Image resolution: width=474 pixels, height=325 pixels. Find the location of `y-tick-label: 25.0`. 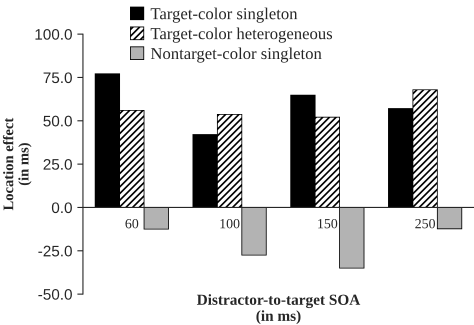

y-tick-label: 25.0 is located at coordinates (58, 164).